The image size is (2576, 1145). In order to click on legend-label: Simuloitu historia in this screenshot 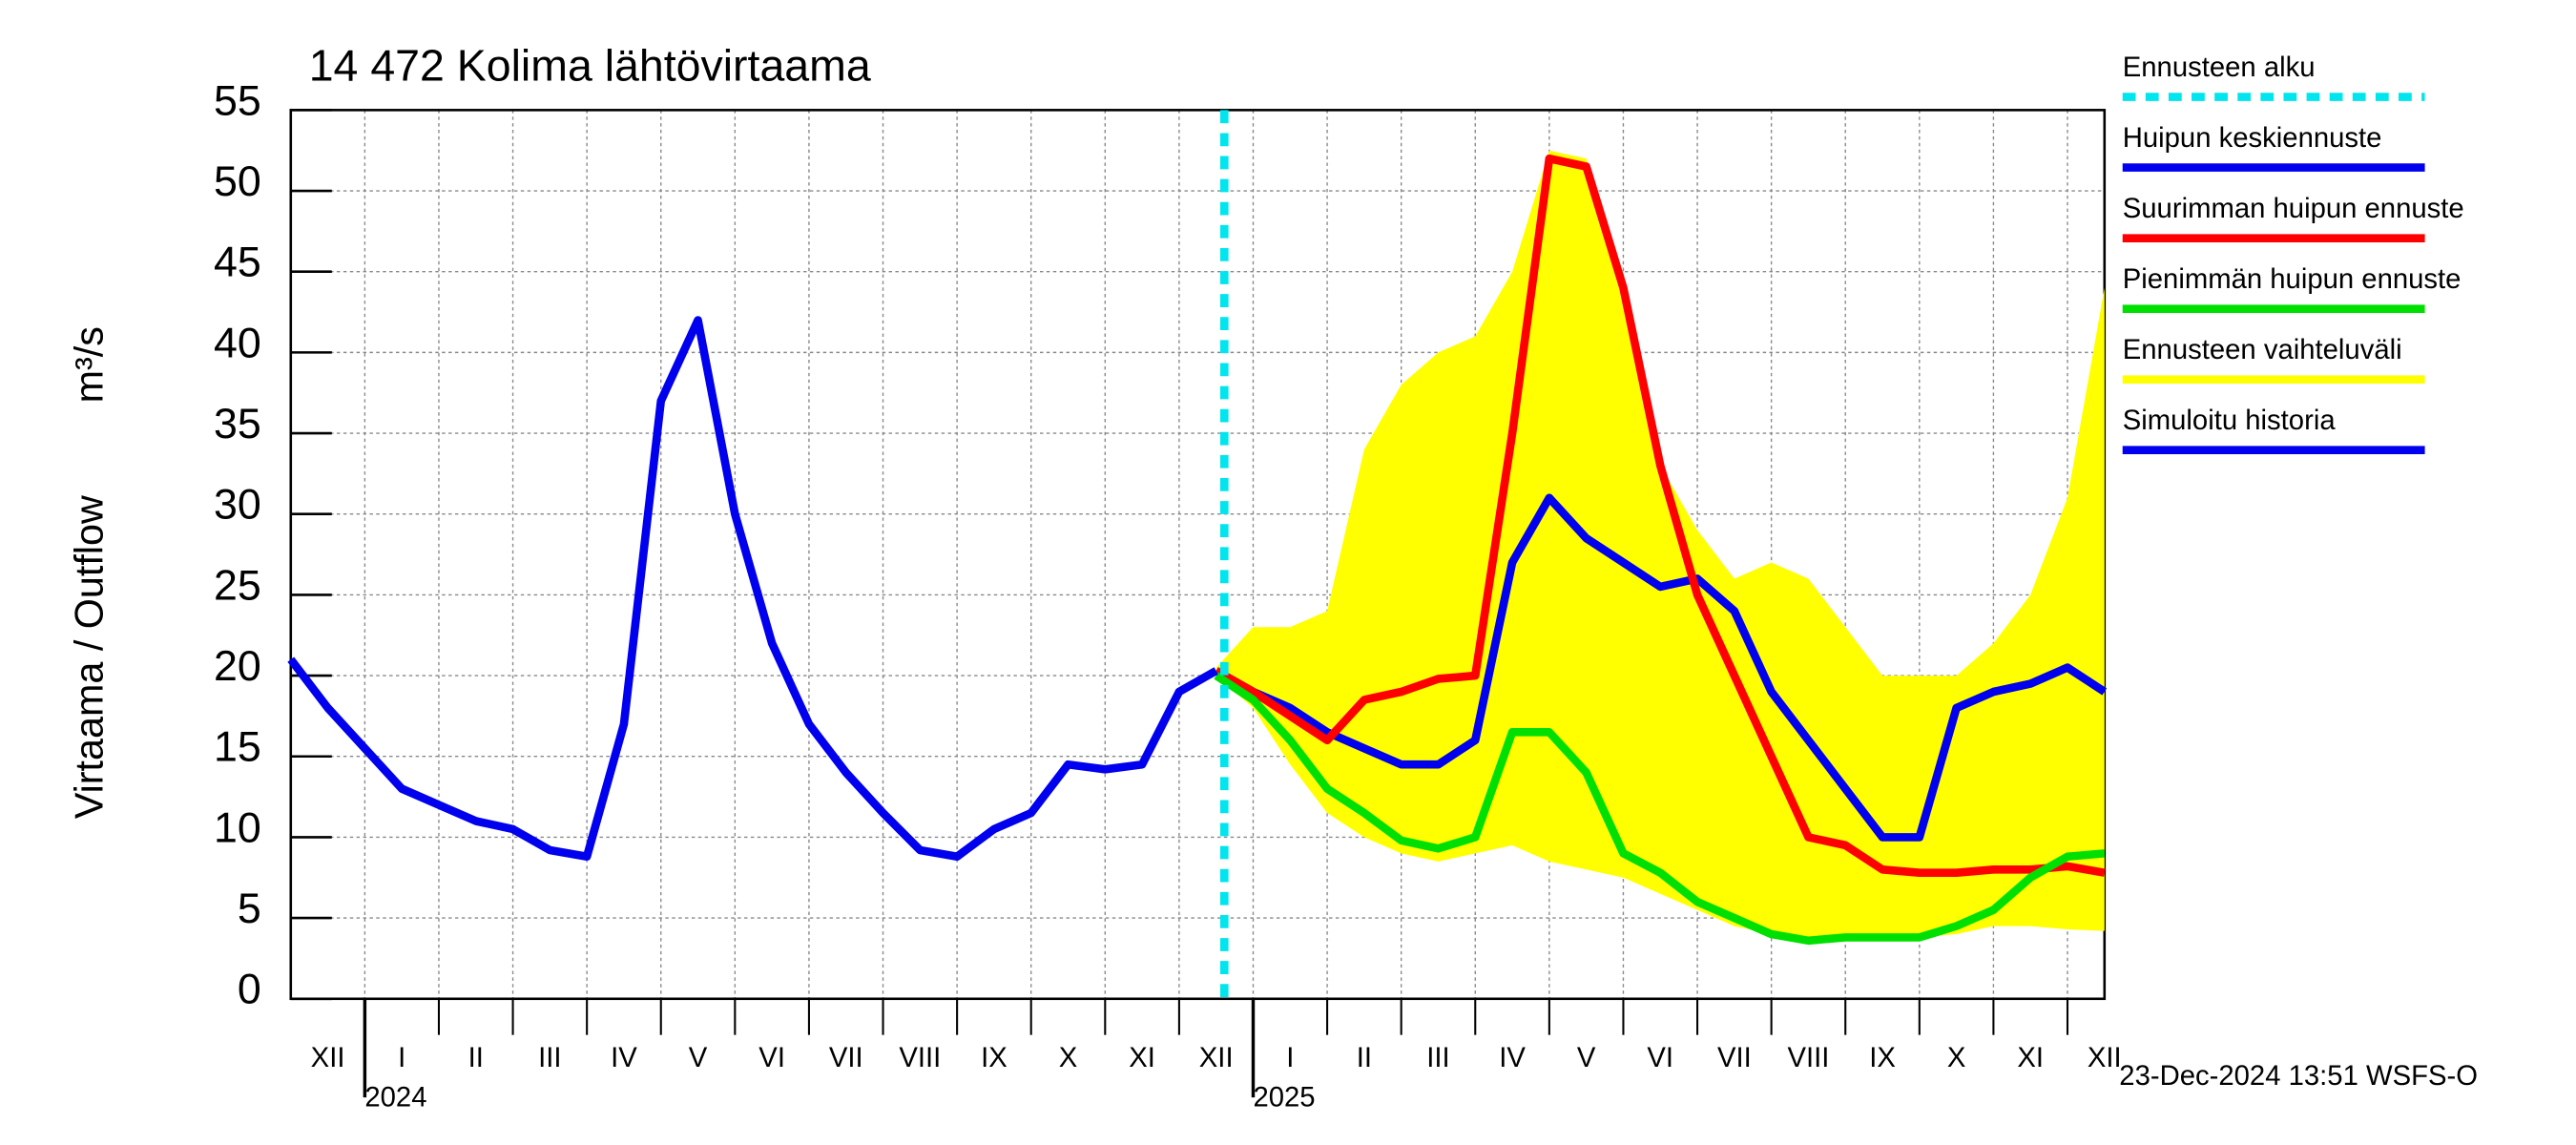, I will do `click(2230, 421)`.